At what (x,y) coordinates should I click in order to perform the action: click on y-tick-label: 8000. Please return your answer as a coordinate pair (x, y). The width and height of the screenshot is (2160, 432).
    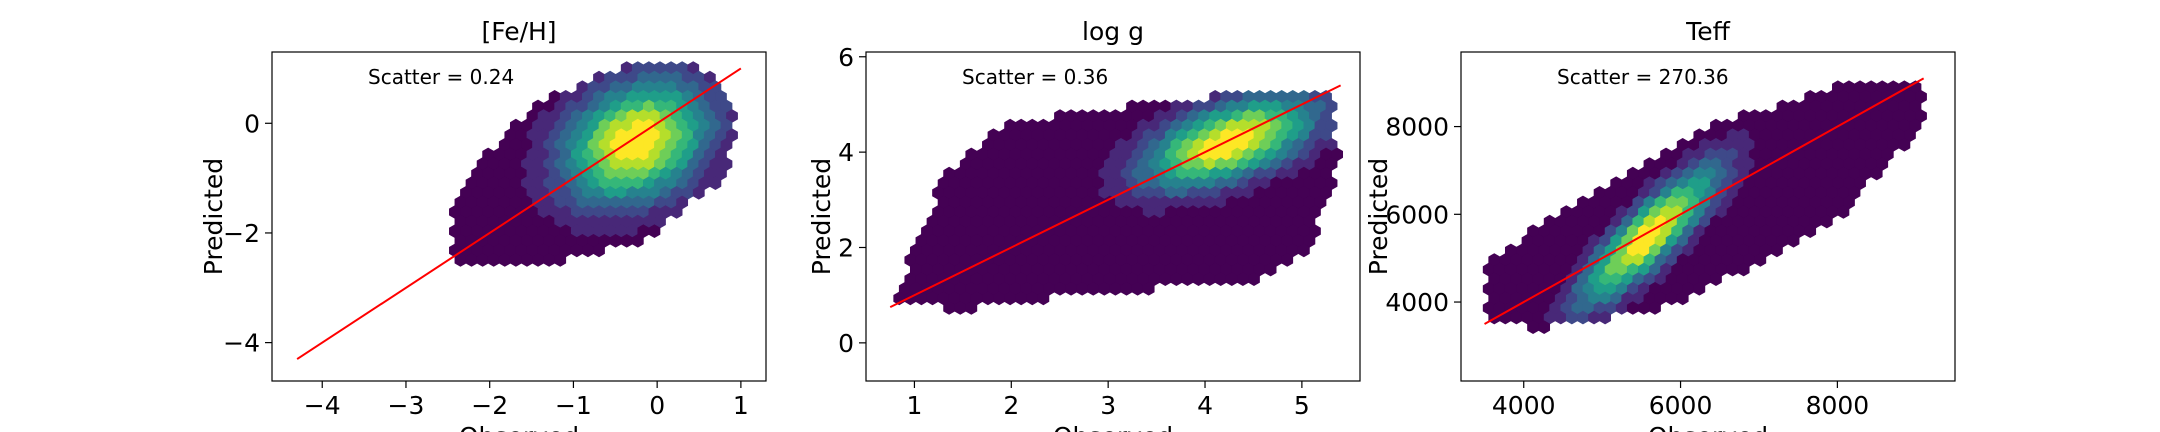
    Looking at the image, I should click on (1417, 127).